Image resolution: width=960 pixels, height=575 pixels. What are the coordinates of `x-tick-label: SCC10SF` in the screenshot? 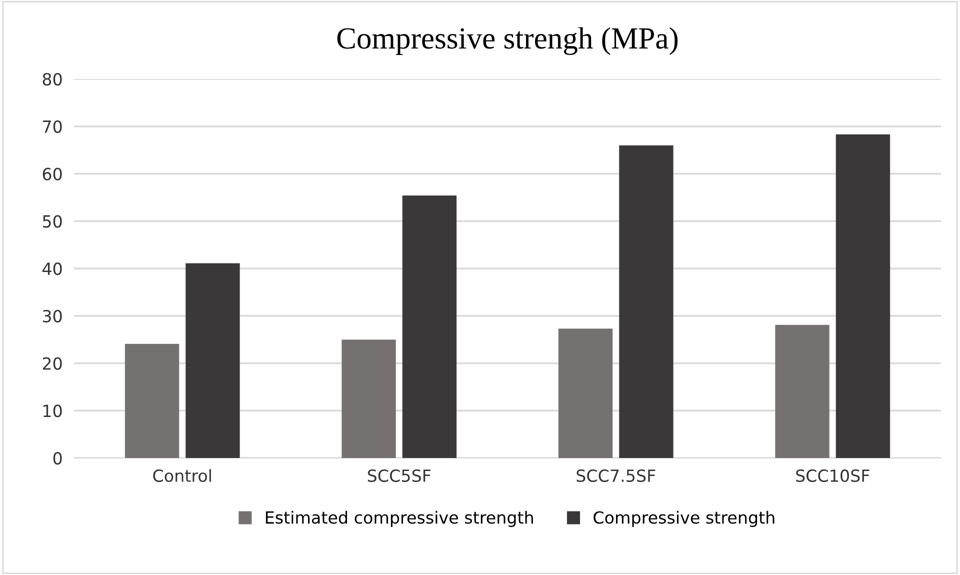 It's located at (833, 475).